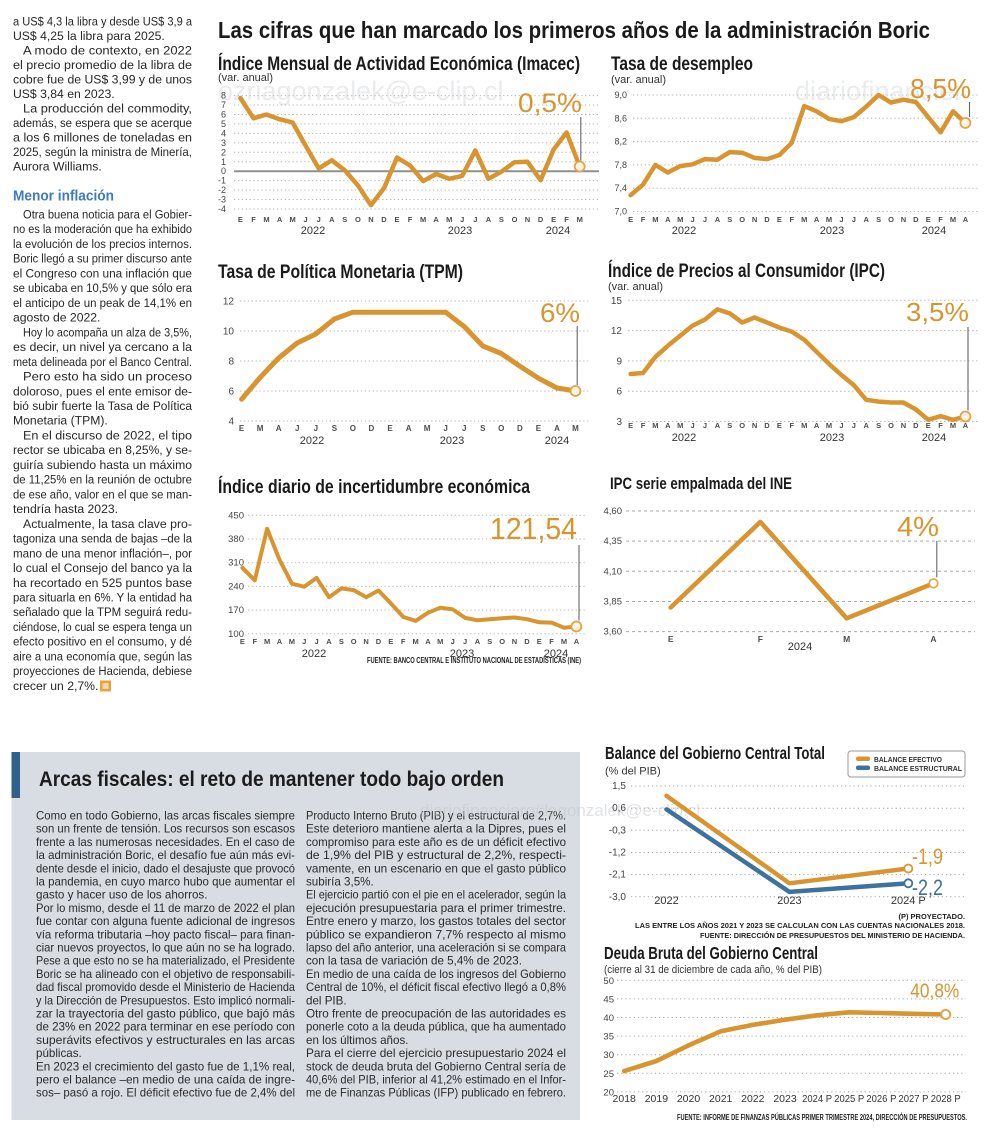 This screenshot has width=988, height=1133. I want to click on svg-text: 8,2, so click(620, 142).